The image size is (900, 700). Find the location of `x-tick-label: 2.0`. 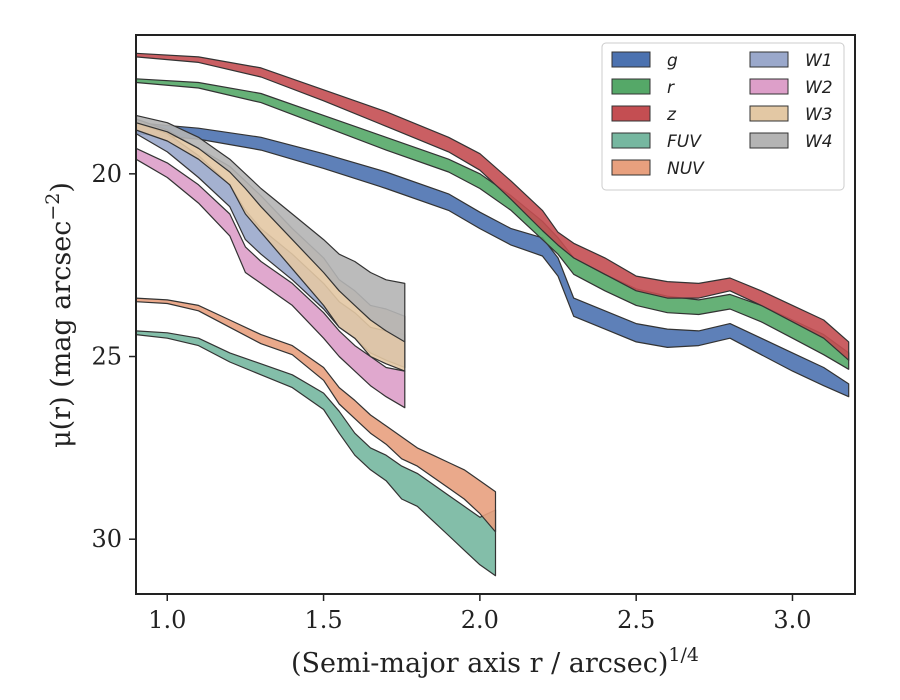

x-tick-label: 2.0 is located at coordinates (480, 620).